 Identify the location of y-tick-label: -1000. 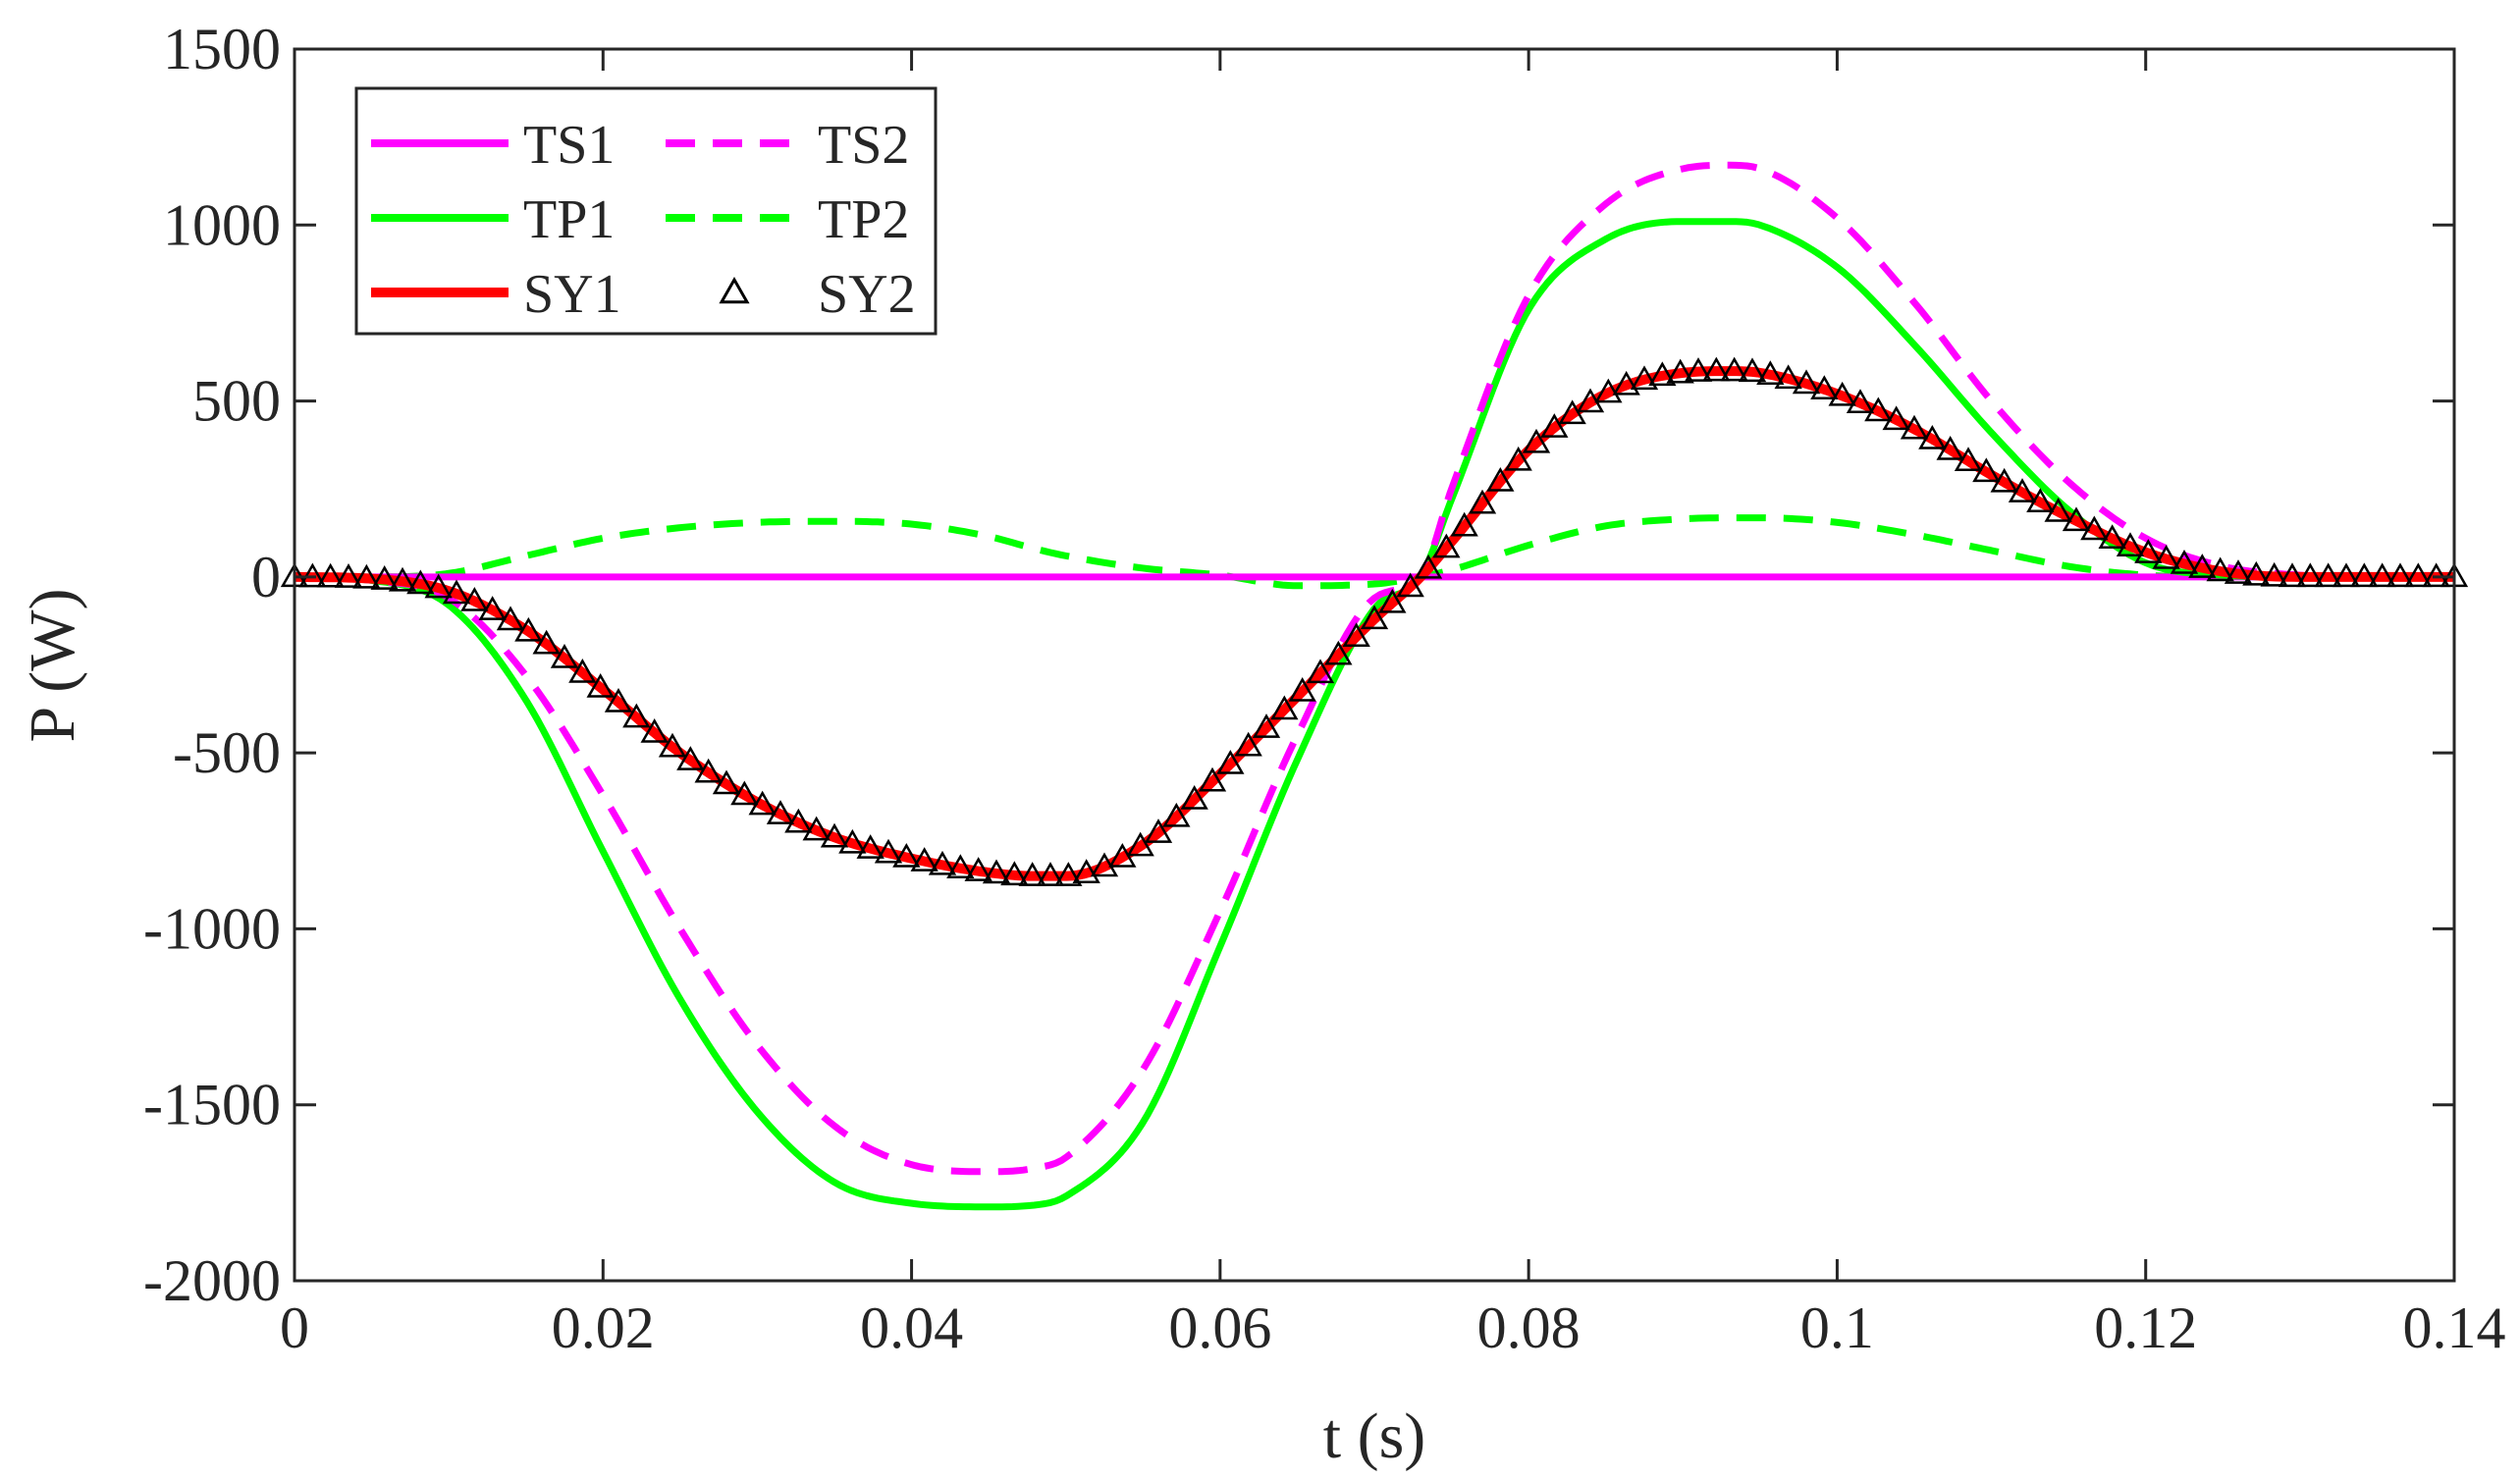
(212, 929).